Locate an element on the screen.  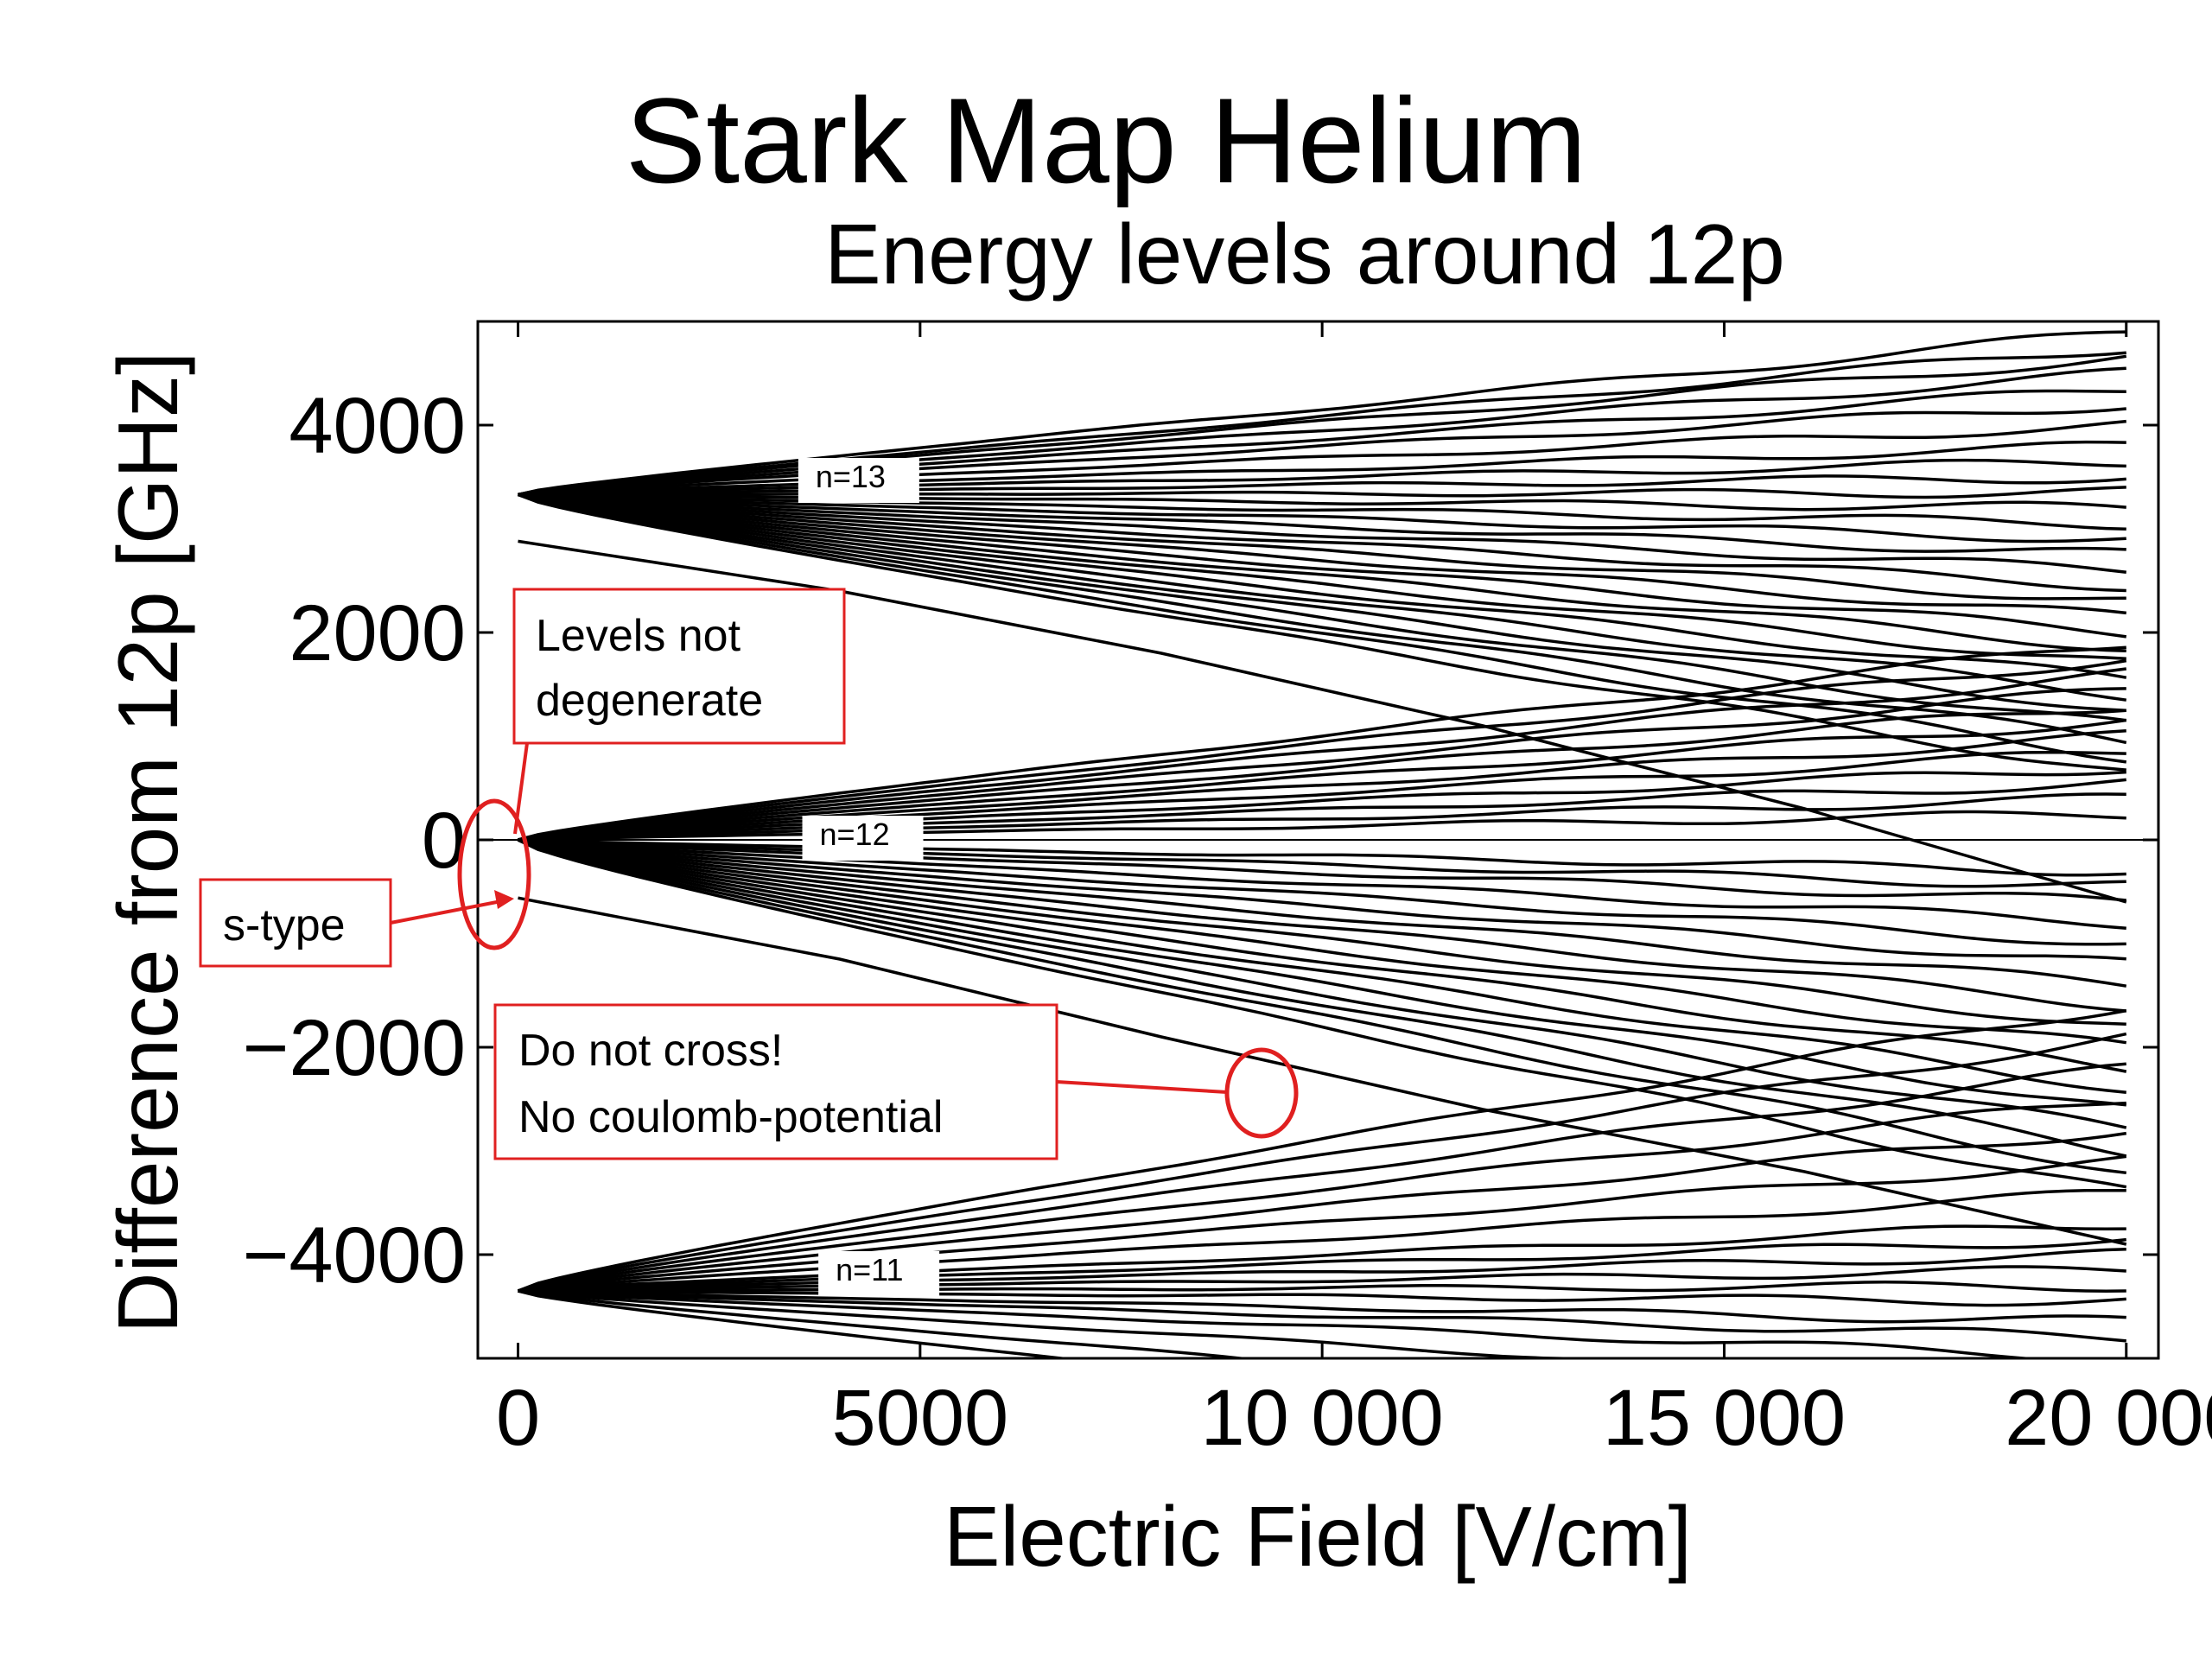
annotation-levels-not-degenerate: Levels not degenerate is located at coordinates (679, 666).